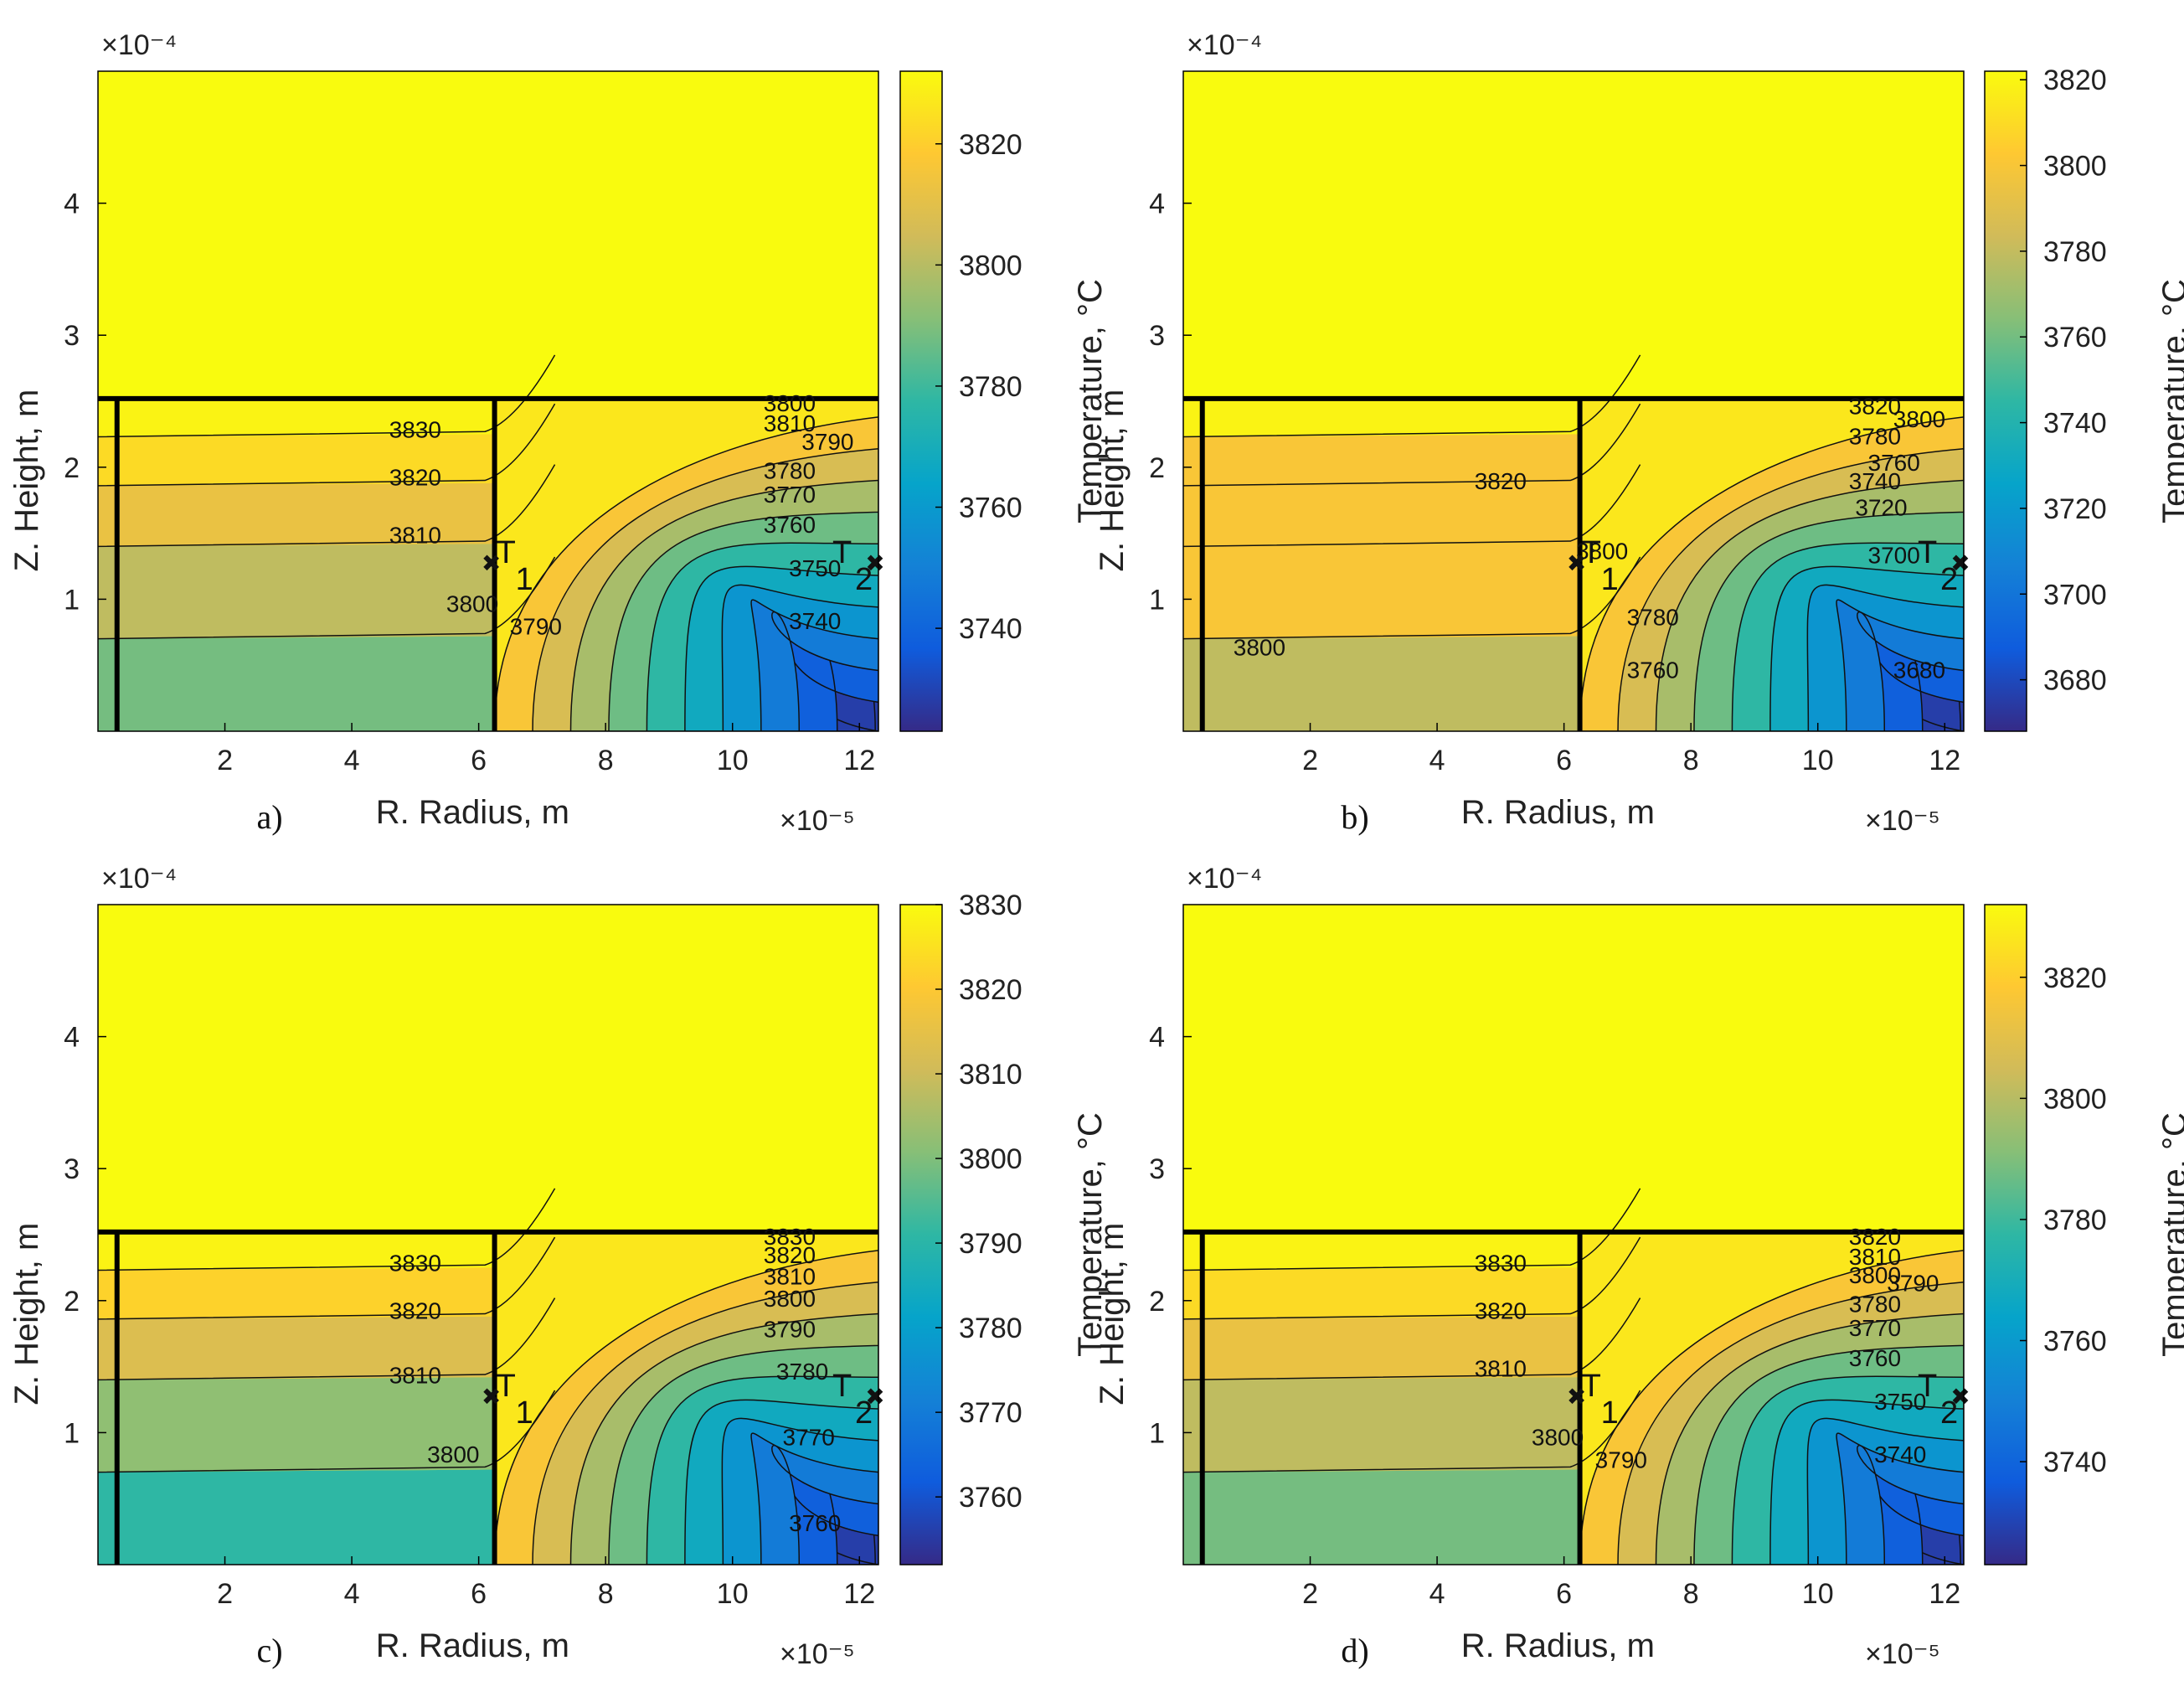  What do you see at coordinates (1894, 463) in the screenshot?
I see `contour-label: 3760` at bounding box center [1894, 463].